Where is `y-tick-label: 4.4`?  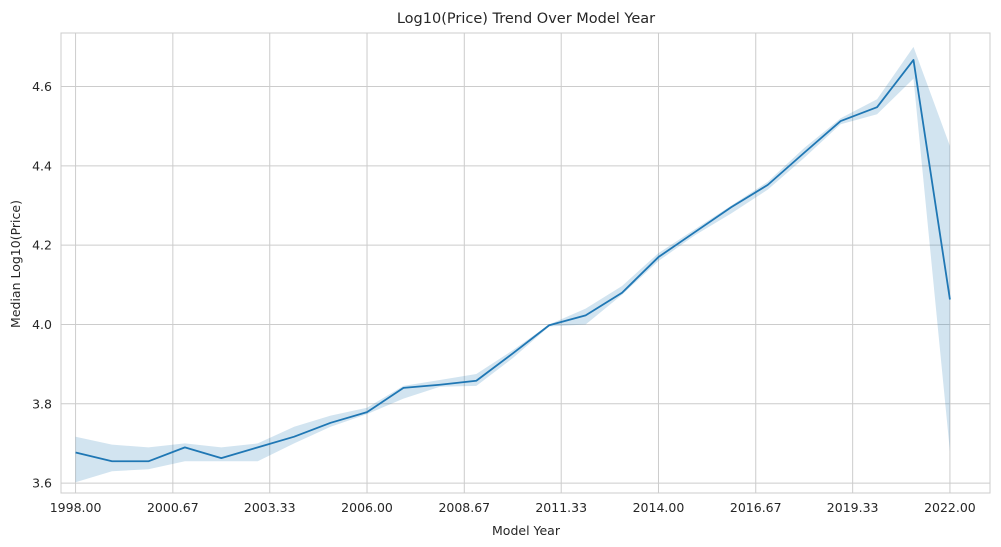
y-tick-label: 4.4 is located at coordinates (42, 165).